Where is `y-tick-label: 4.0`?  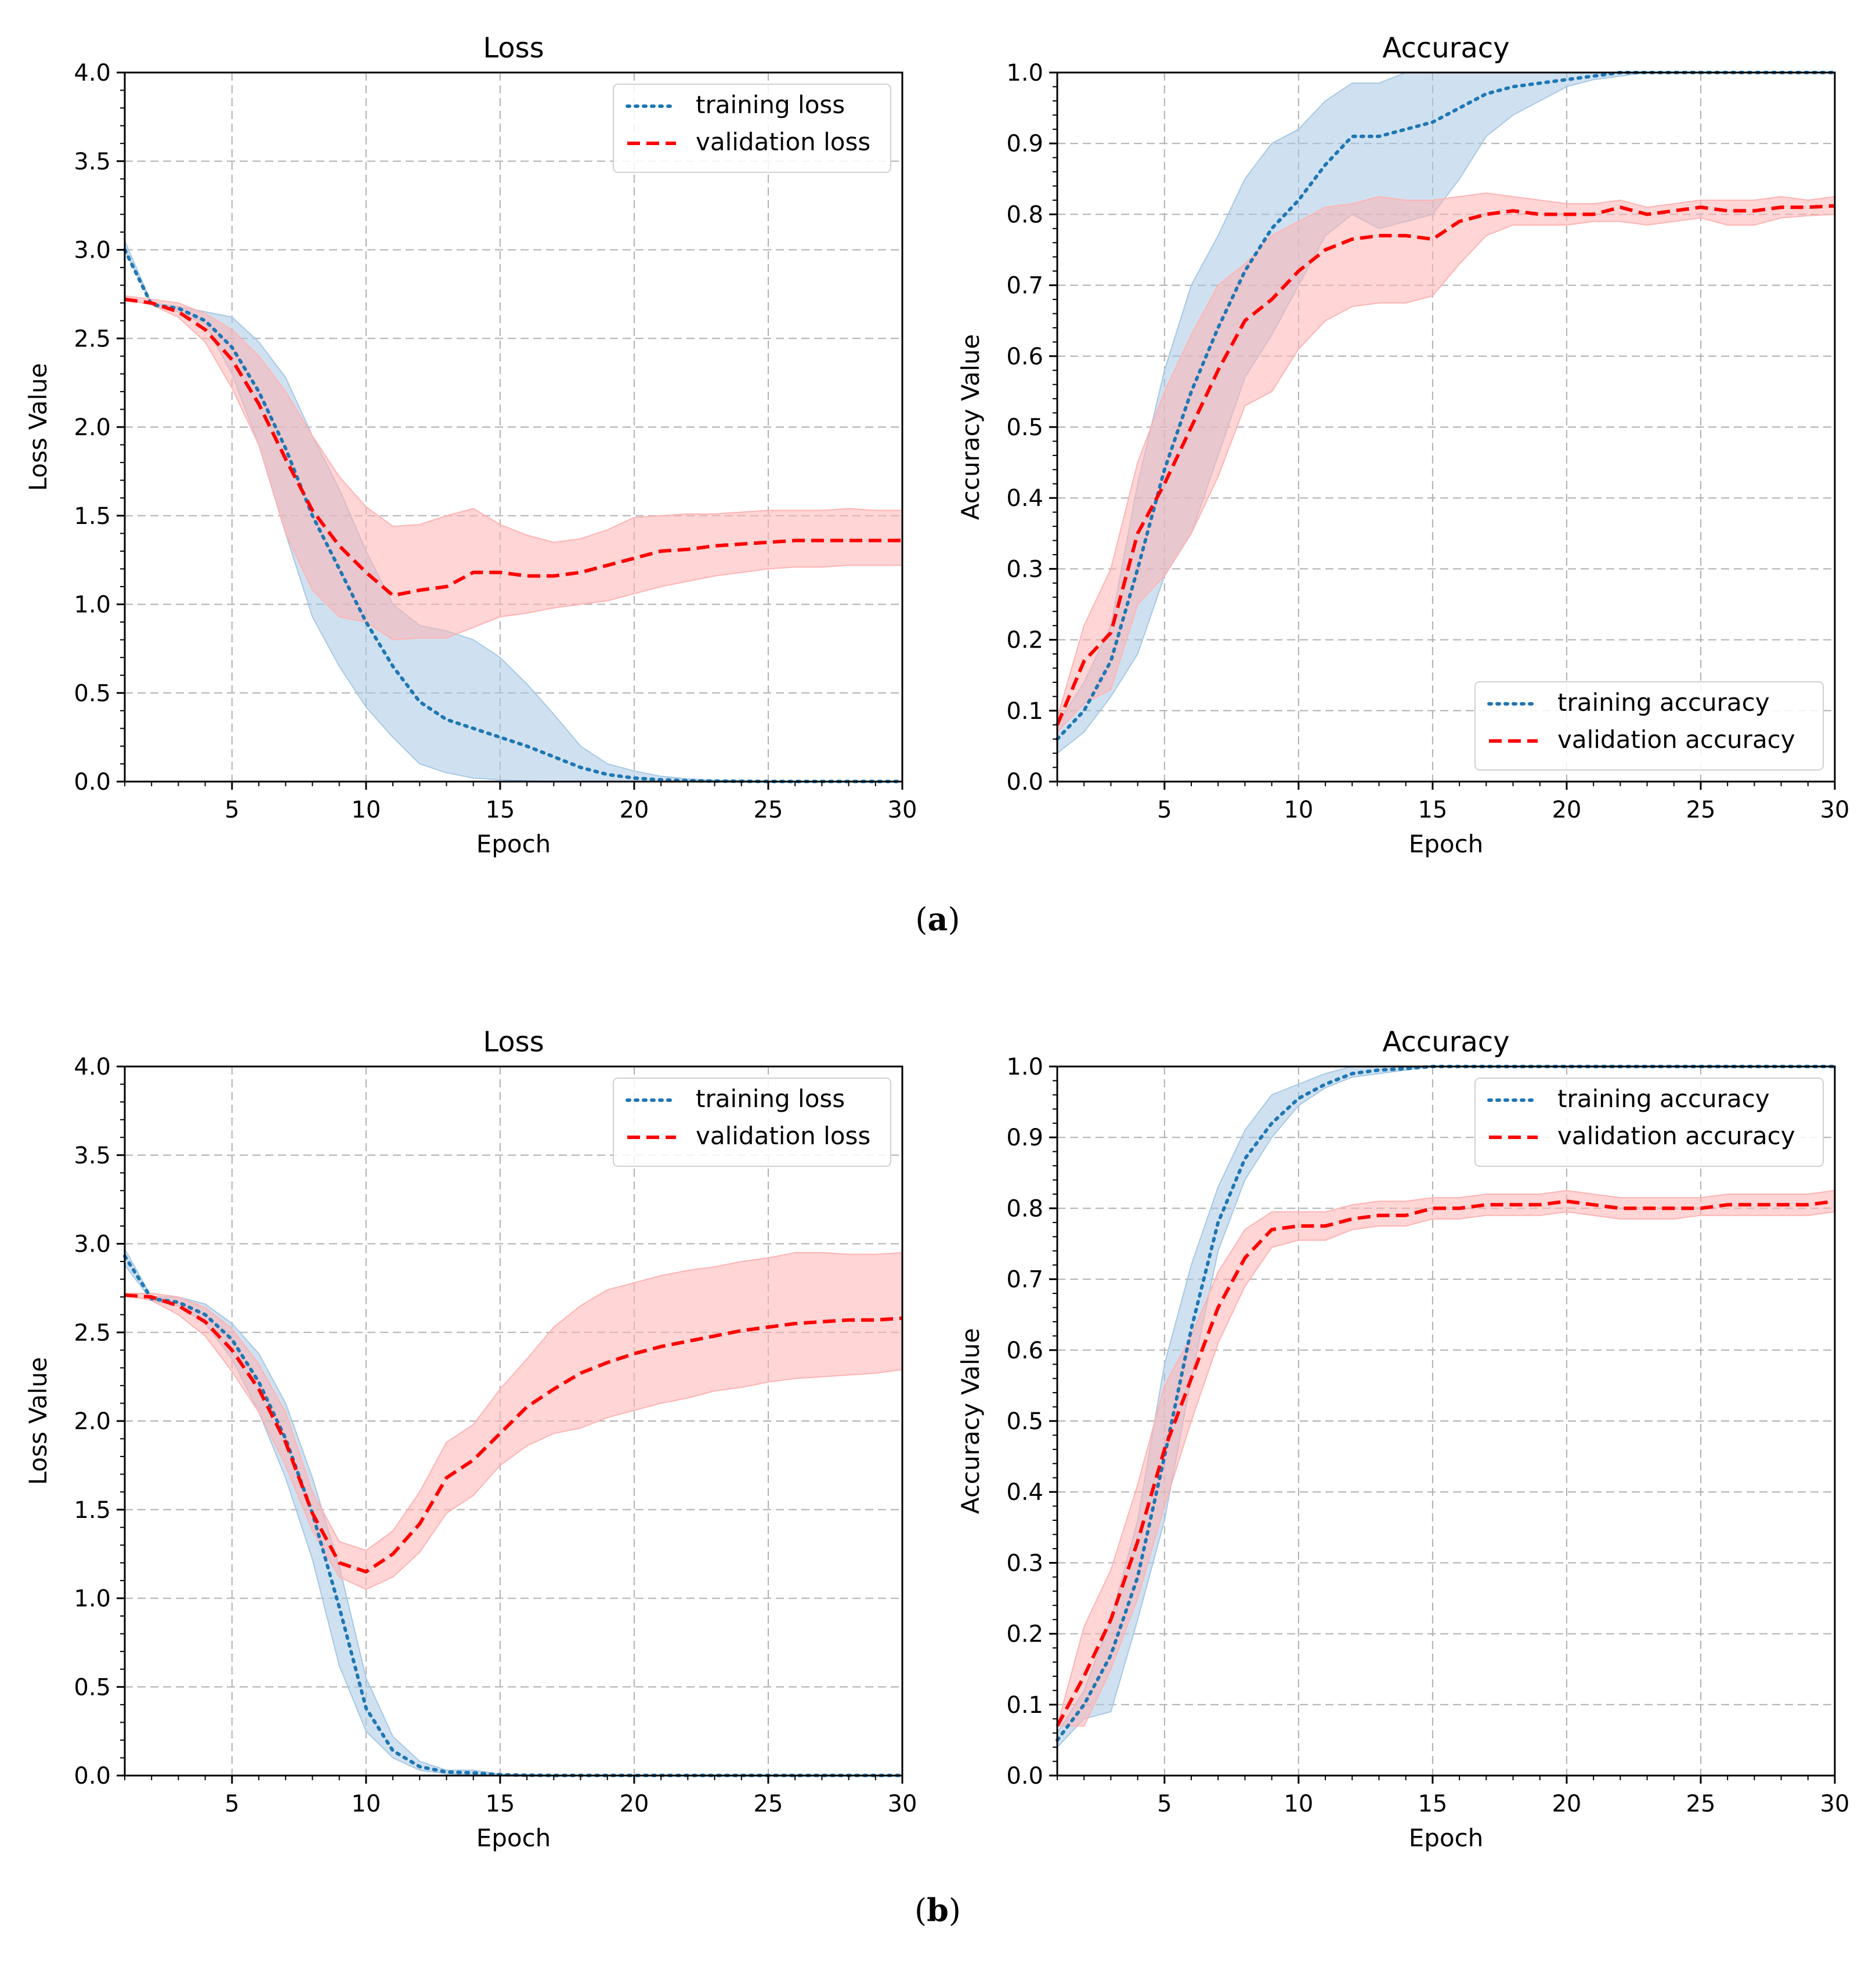 y-tick-label: 4.0 is located at coordinates (92, 73).